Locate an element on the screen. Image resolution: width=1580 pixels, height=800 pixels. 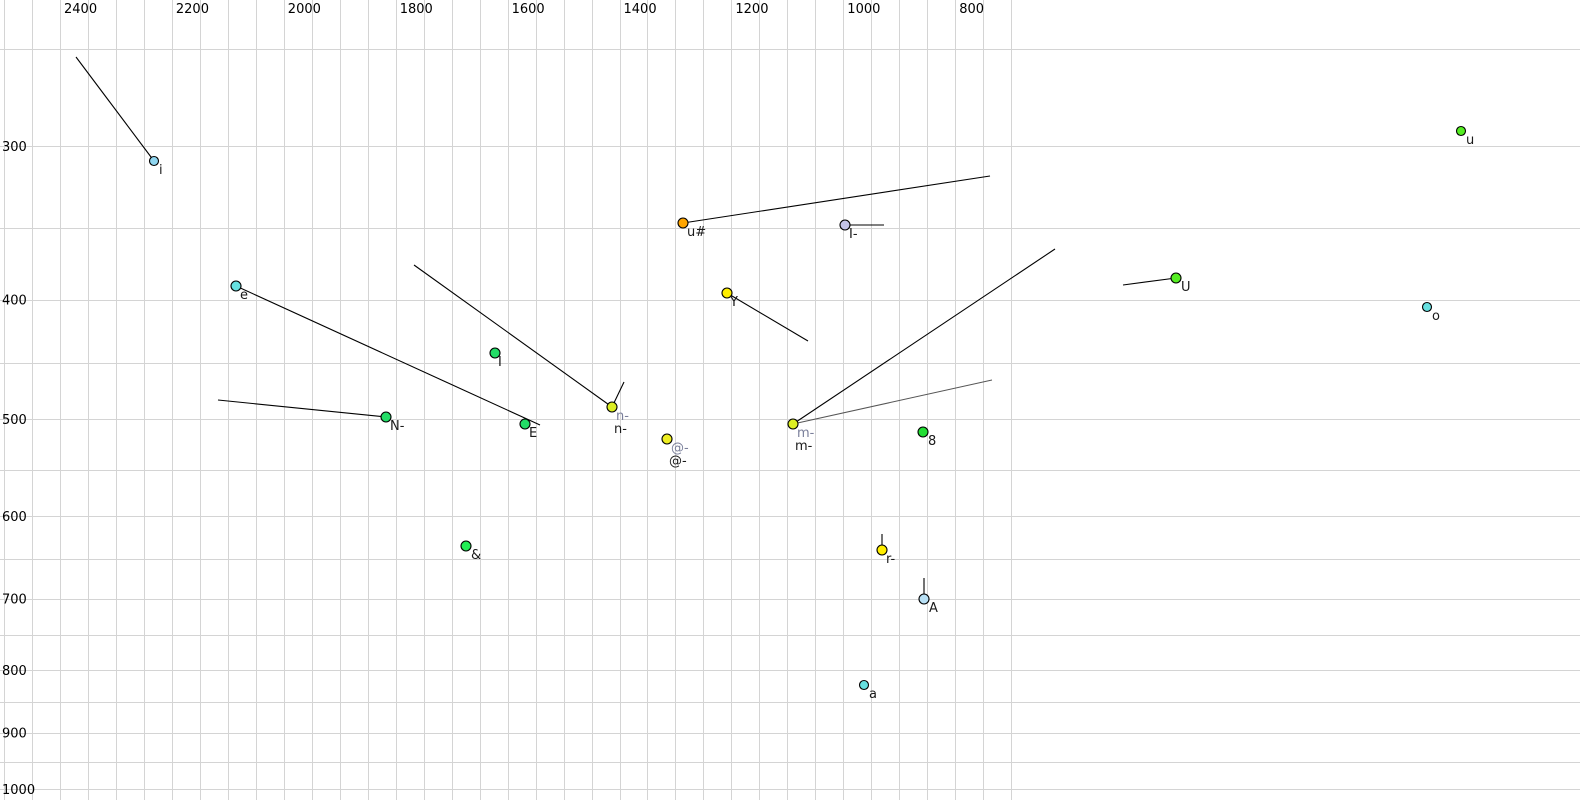
point-label-5: U is located at coordinates (1186, 287).